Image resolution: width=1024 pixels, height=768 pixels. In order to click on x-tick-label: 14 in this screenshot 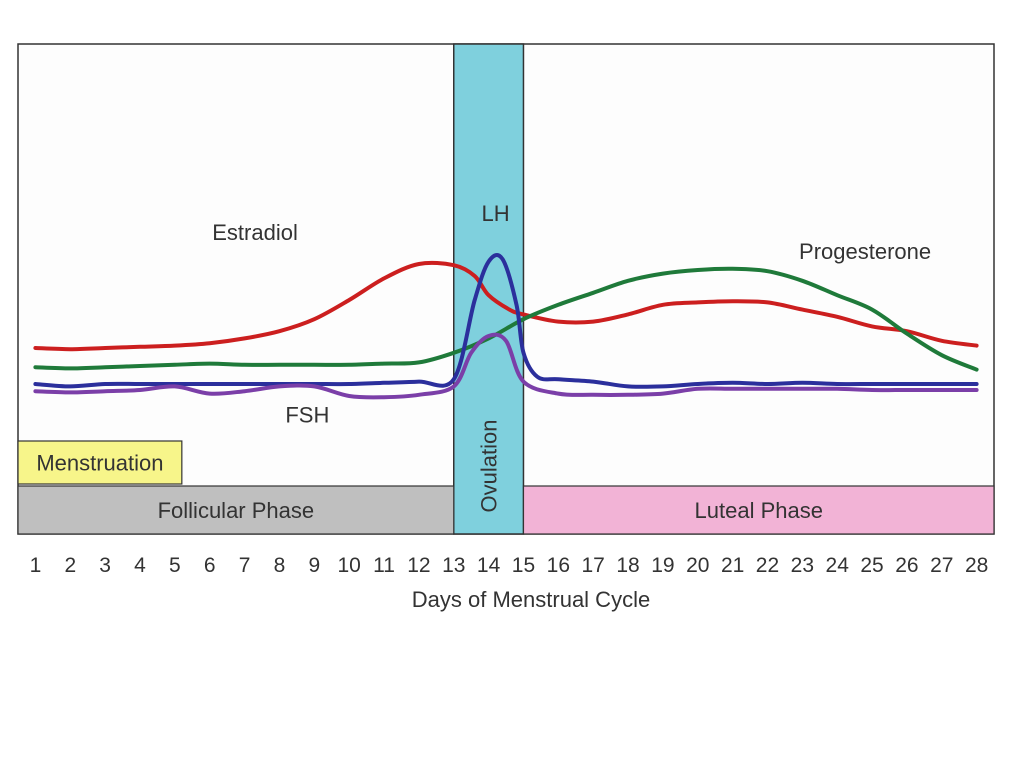, I will do `click(489, 565)`.